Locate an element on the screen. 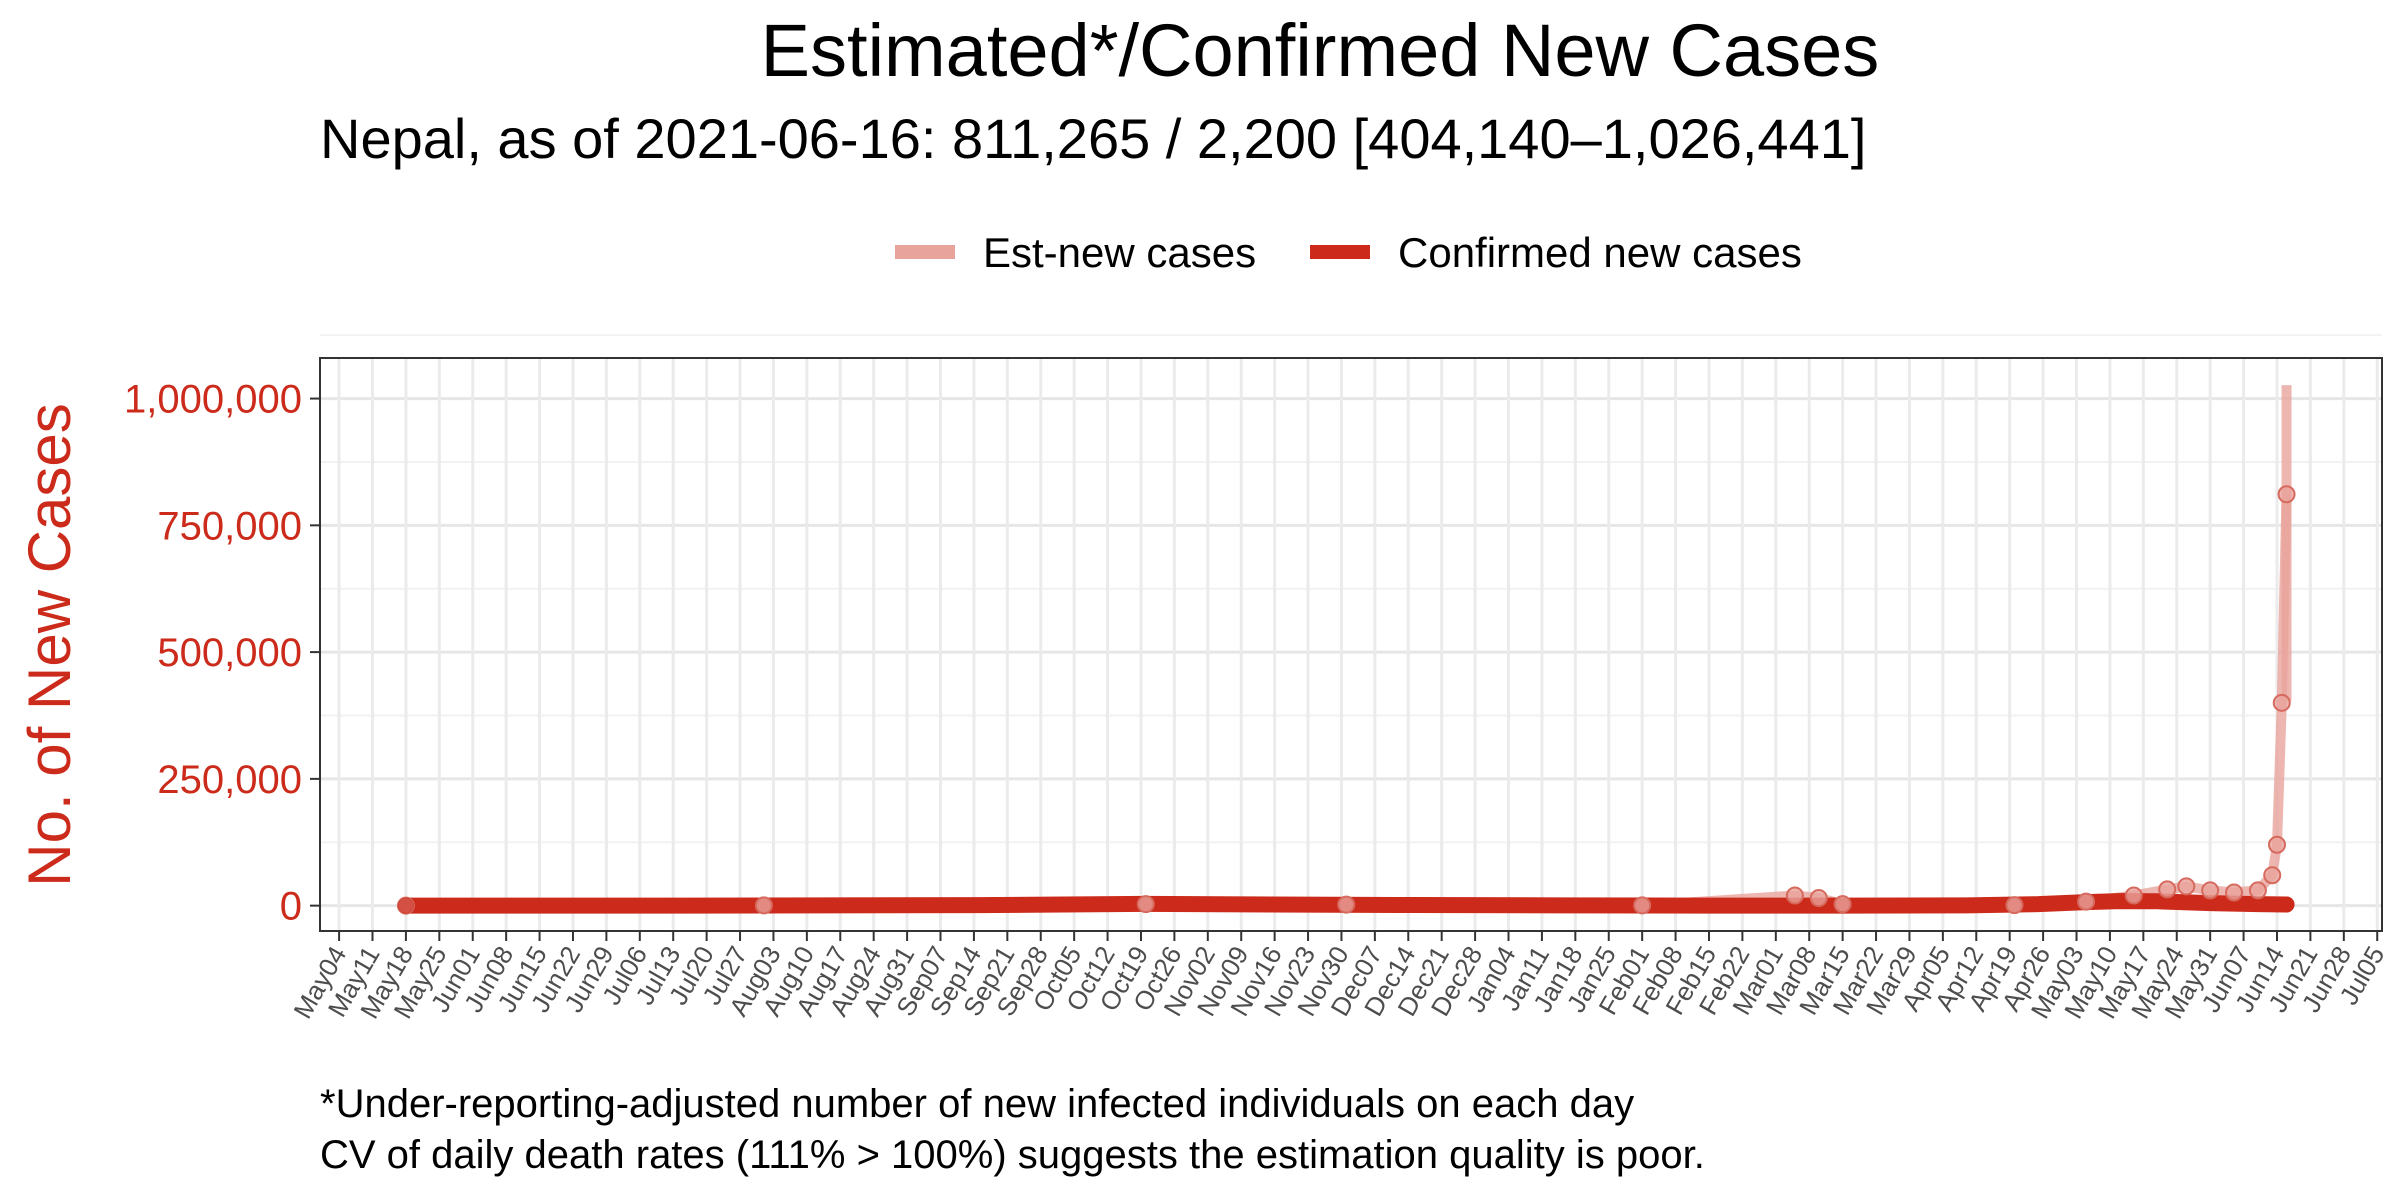 The height and width of the screenshot is (1200, 2400). legend: Est-new cases Confirmed new cases is located at coordinates (1348, 252).